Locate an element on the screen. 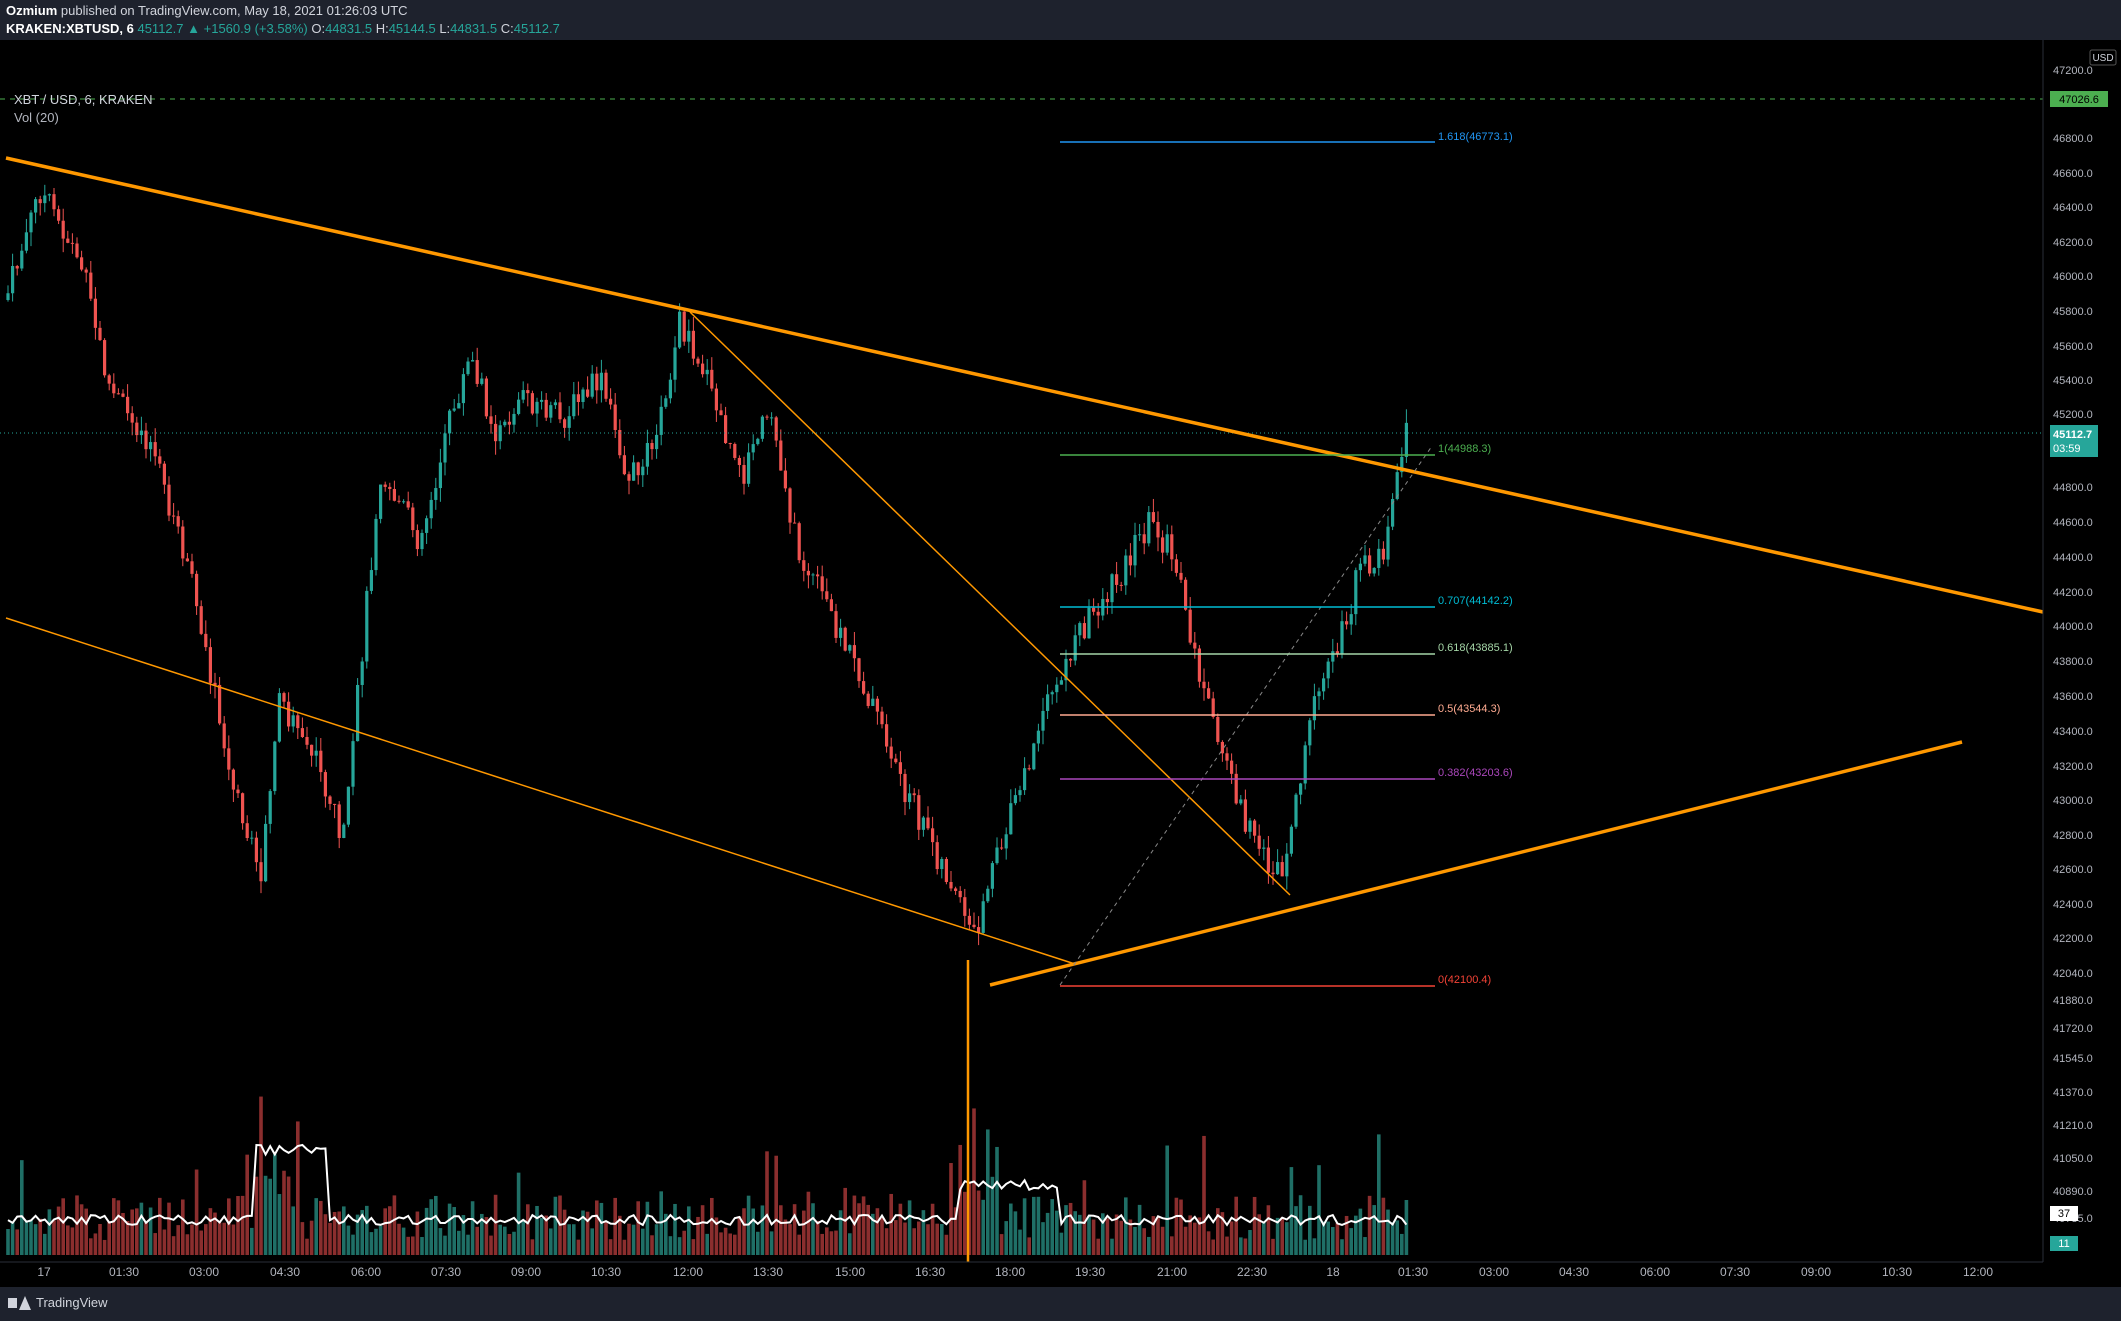 This screenshot has height=1321, width=2121. channel-line-upper is located at coordinates (990, 603).